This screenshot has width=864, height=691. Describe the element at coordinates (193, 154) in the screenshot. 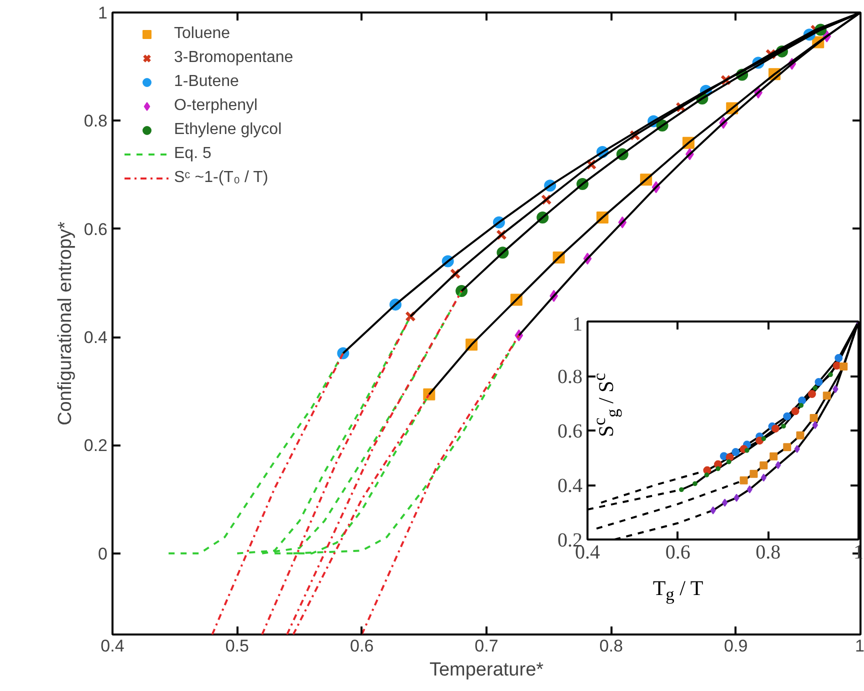

I see `legend-label: Eq. 5` at that location.